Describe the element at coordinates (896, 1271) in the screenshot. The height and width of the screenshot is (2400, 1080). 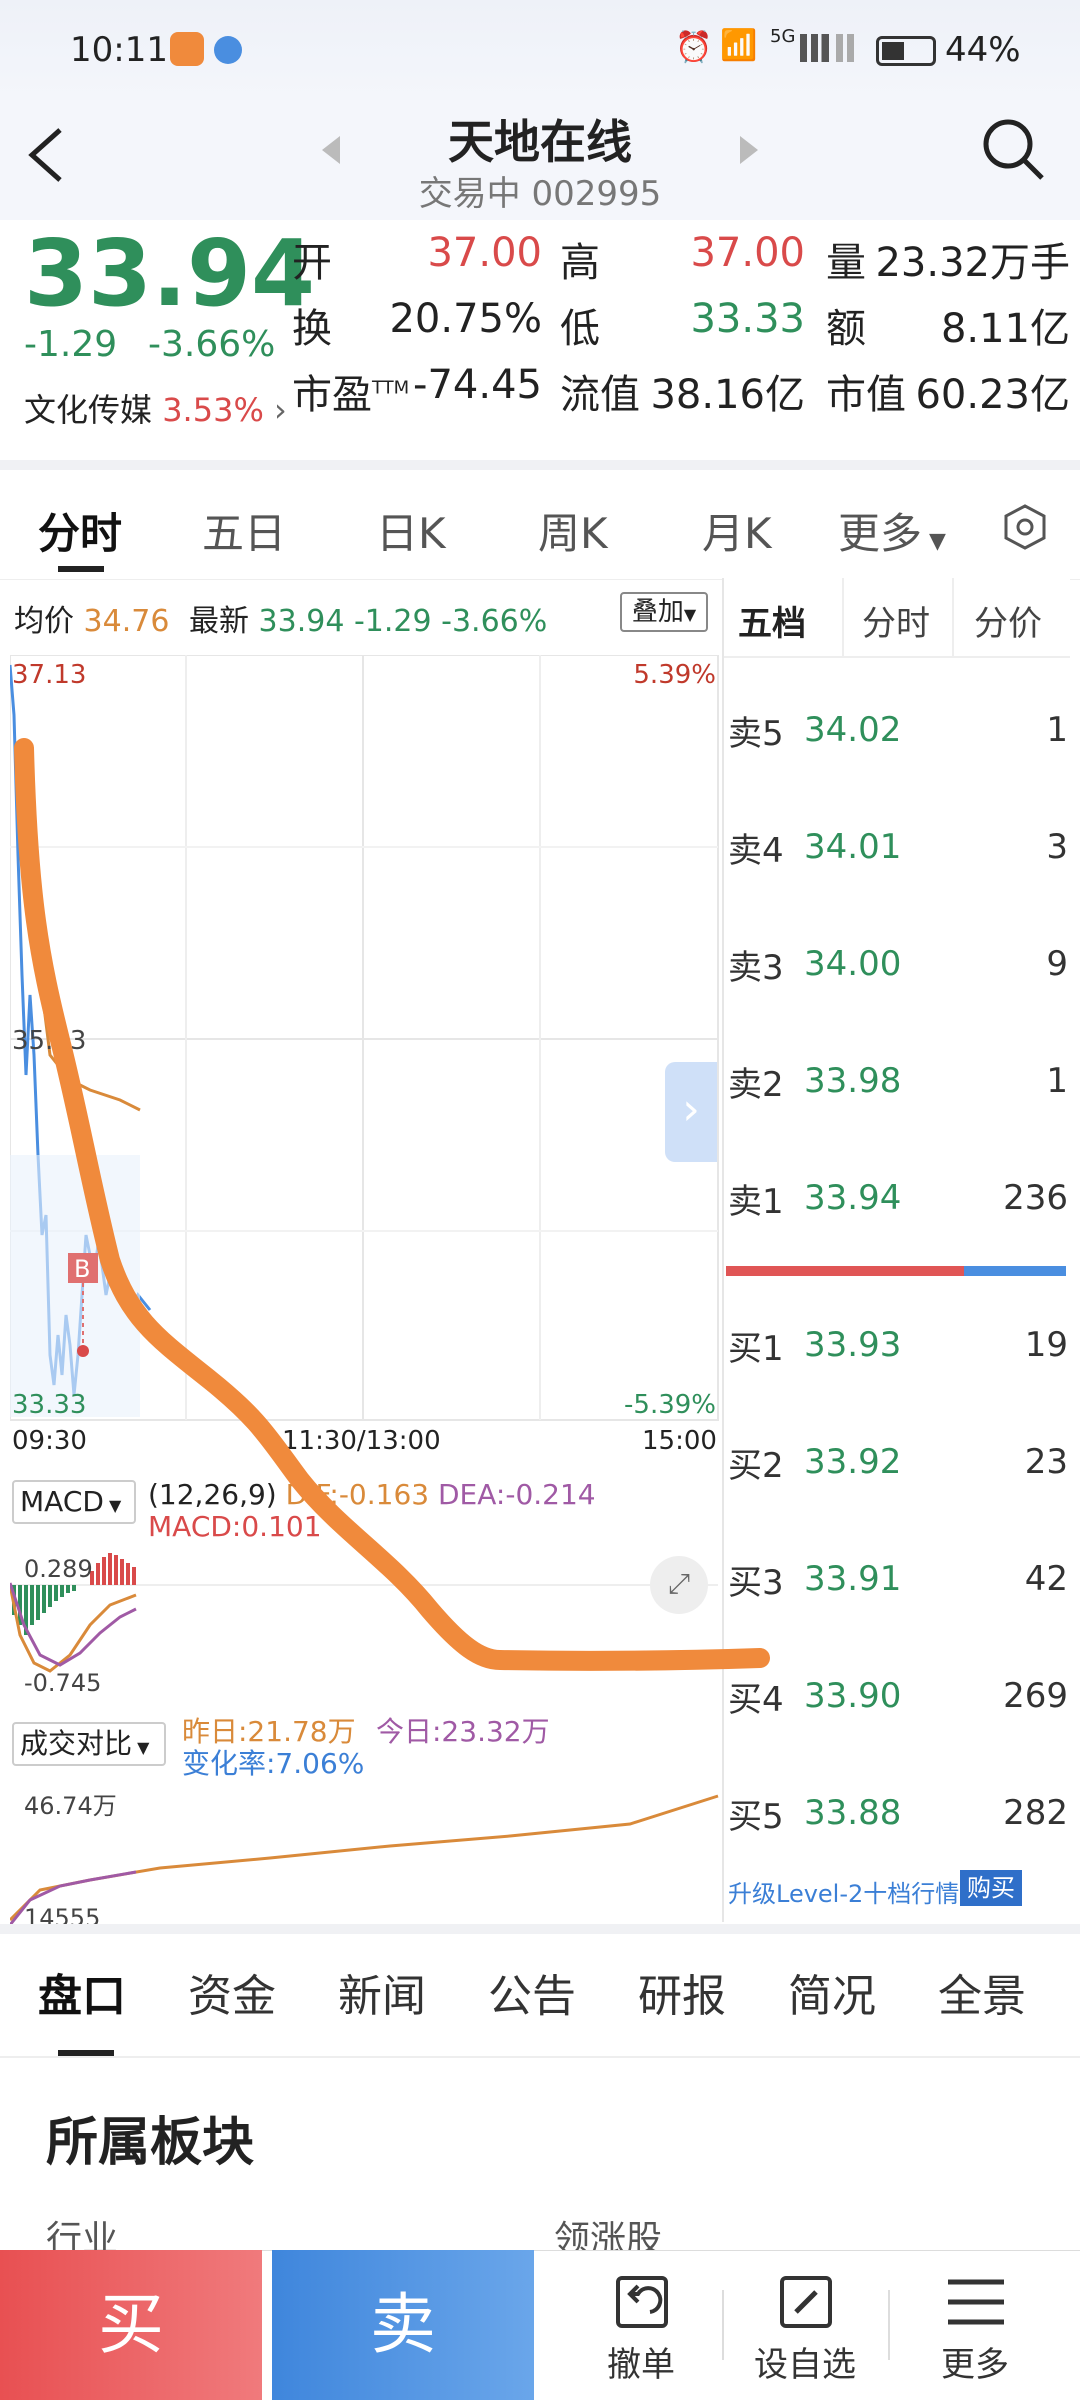
I see `bid-ask-ratio-bar` at that location.